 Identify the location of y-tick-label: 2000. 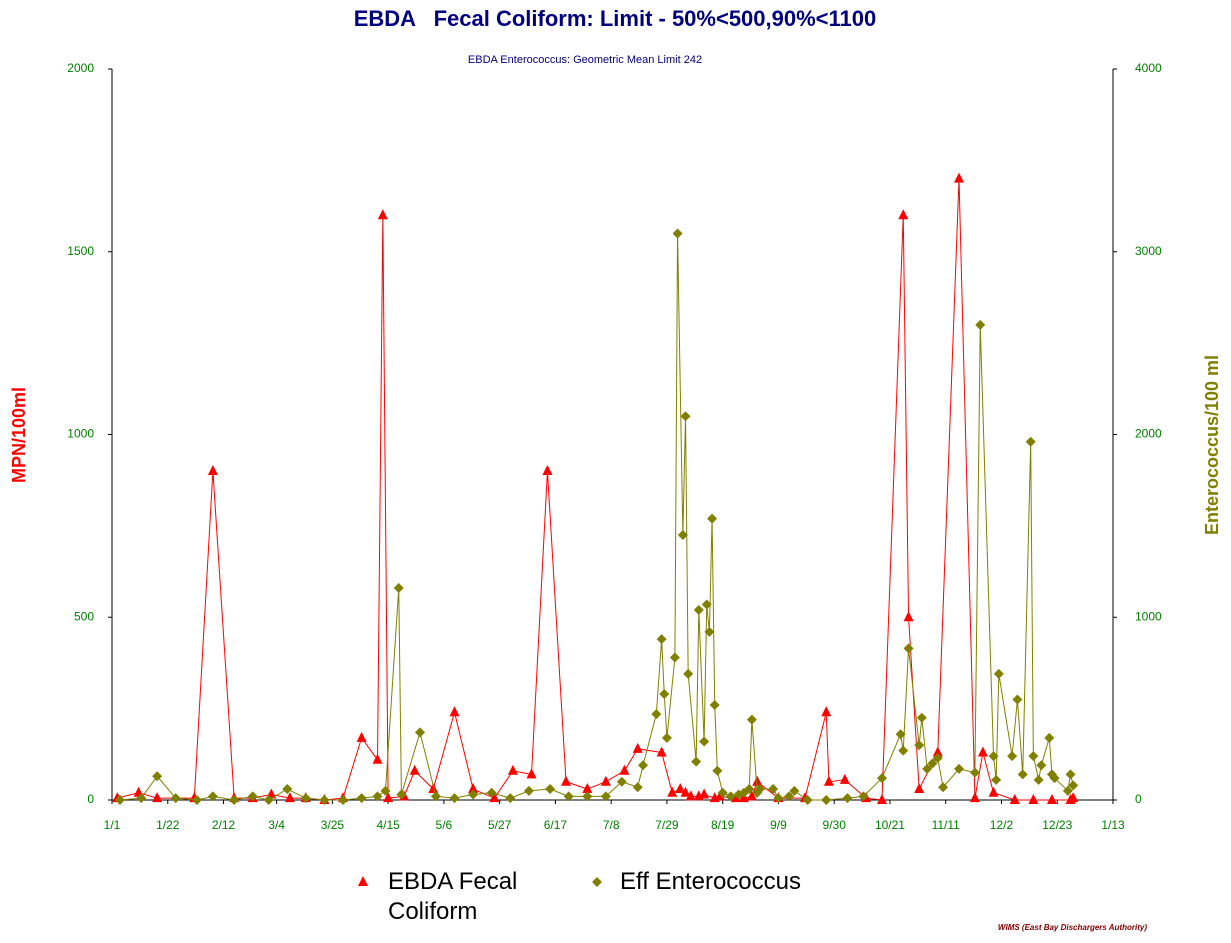
(80, 68).